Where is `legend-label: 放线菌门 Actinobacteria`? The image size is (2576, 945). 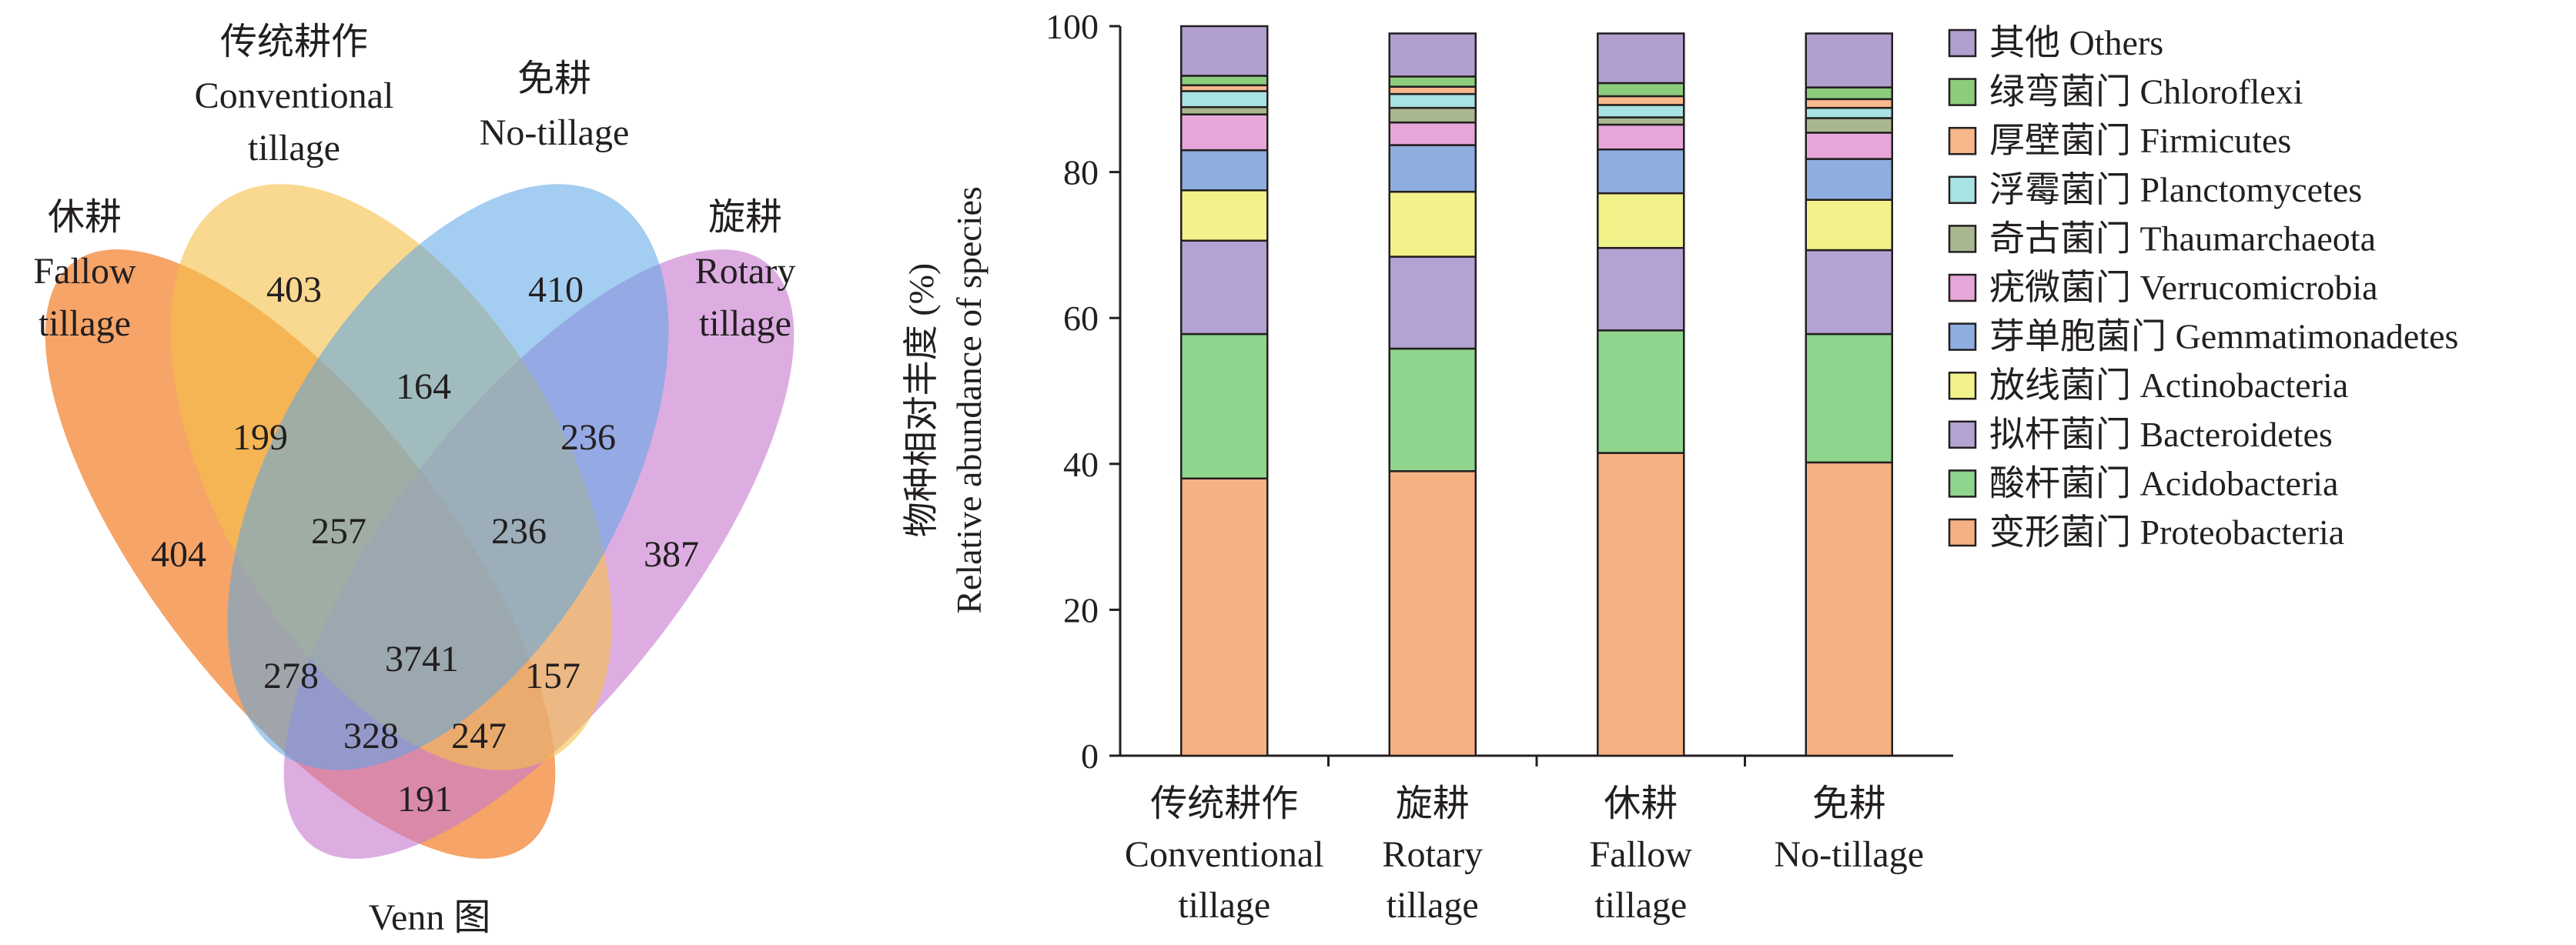
legend-label: 放线菌门 Actinobacteria is located at coordinates (2169, 385).